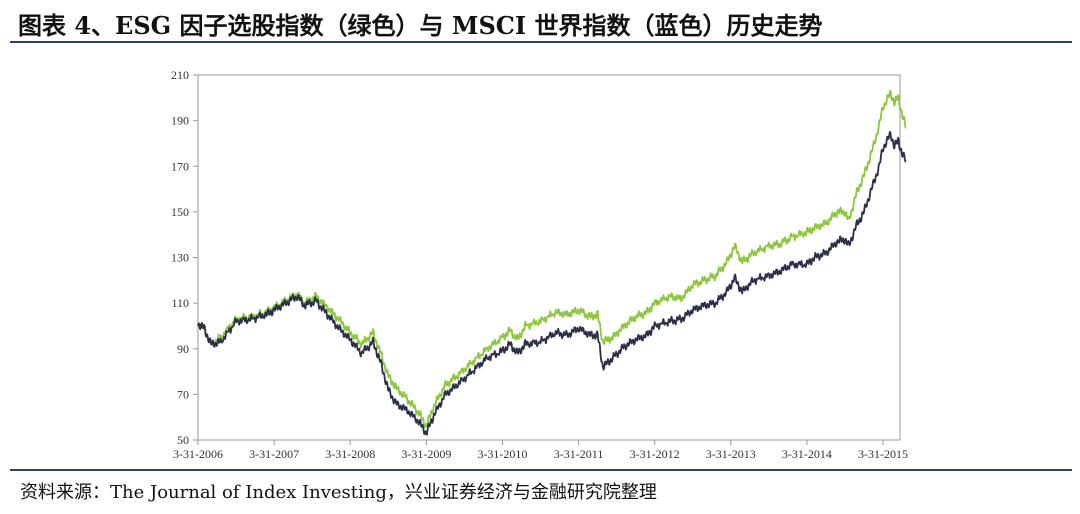 The image size is (1080, 514). What do you see at coordinates (180, 121) in the screenshot?
I see `y-tick-label: 190` at bounding box center [180, 121].